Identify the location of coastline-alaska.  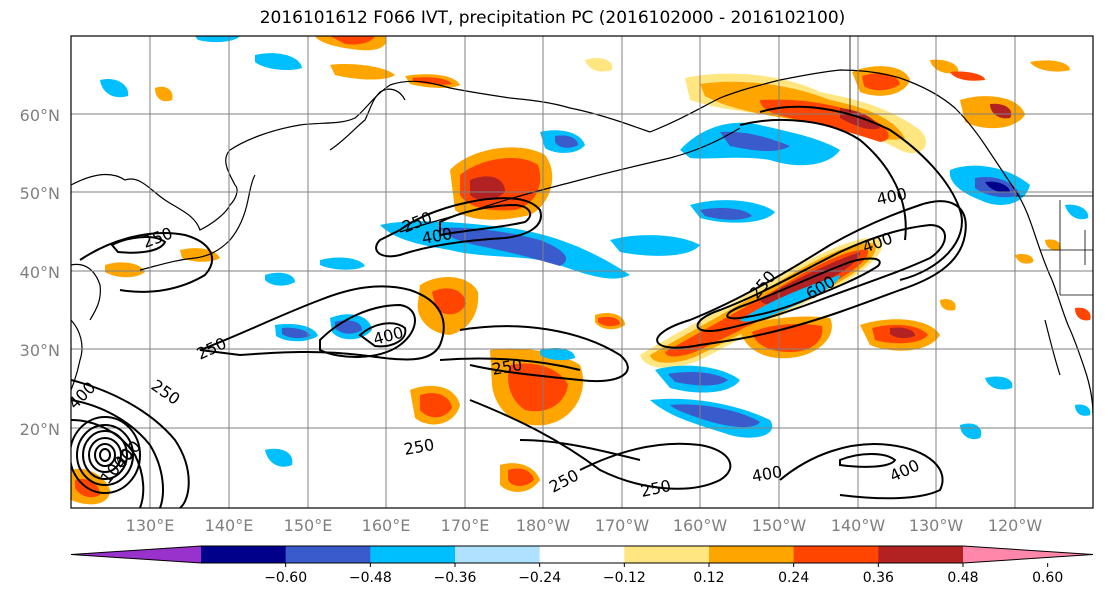
(832, 130).